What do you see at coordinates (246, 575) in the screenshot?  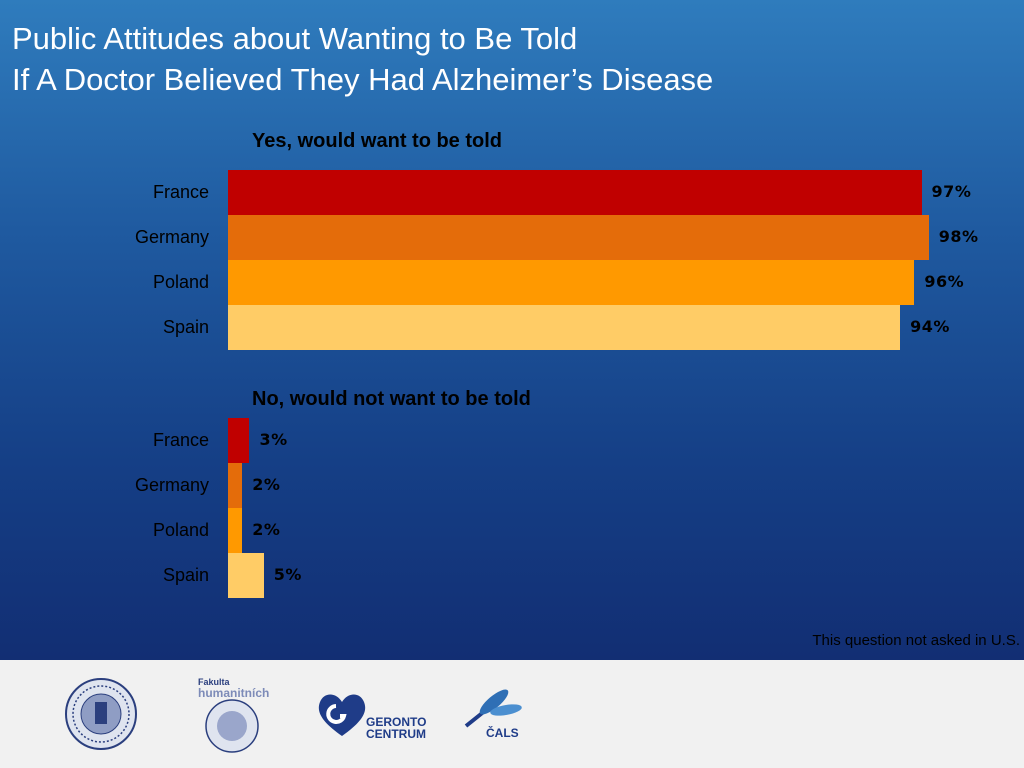 I see `chart-no-bar-spain` at bounding box center [246, 575].